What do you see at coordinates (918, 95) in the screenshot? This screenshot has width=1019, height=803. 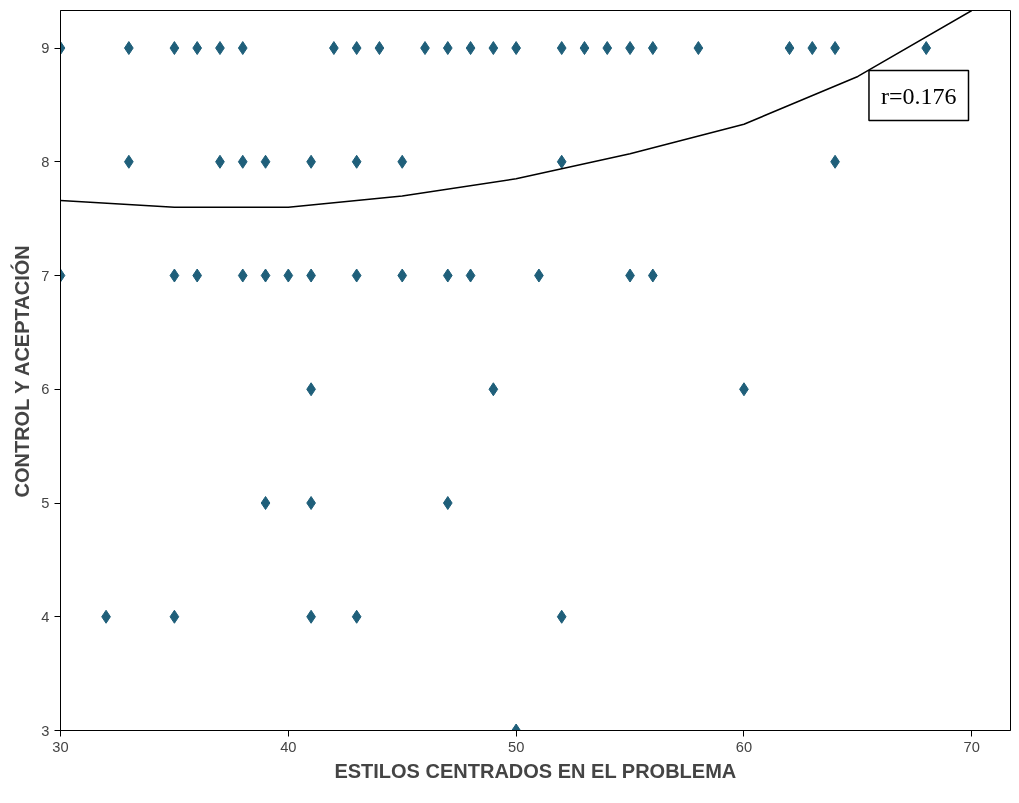 I see `annotation: r=0.176` at bounding box center [918, 95].